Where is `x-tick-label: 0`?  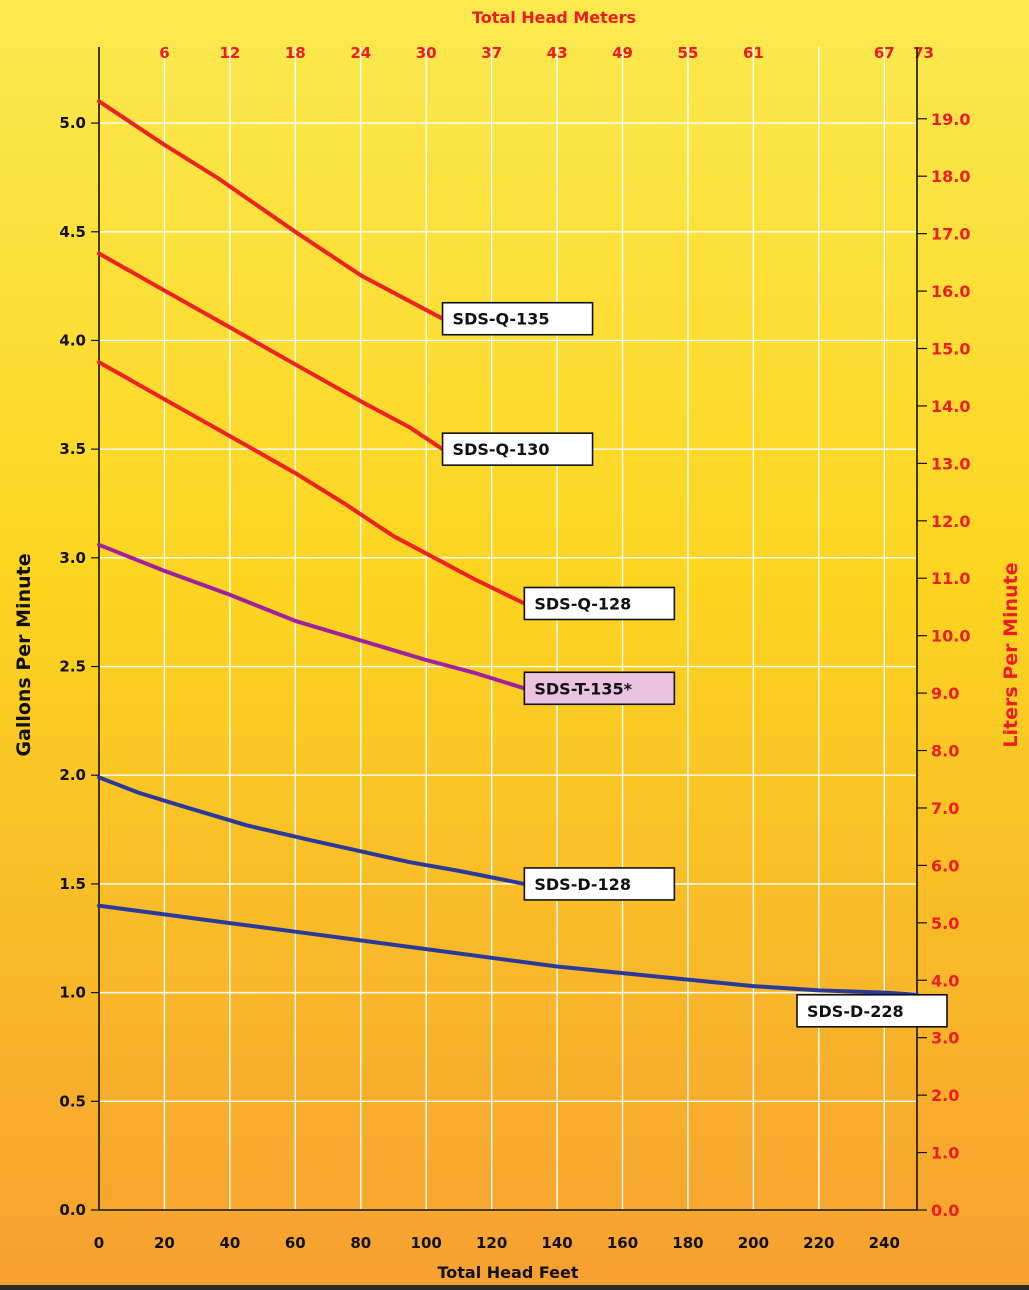 x-tick-label: 0 is located at coordinates (99, 1243).